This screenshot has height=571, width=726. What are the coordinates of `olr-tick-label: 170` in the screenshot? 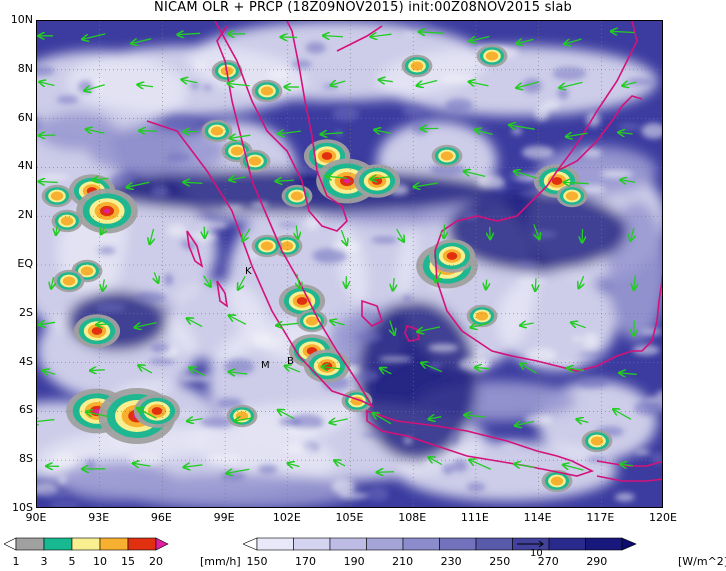 It's located at (306, 561).